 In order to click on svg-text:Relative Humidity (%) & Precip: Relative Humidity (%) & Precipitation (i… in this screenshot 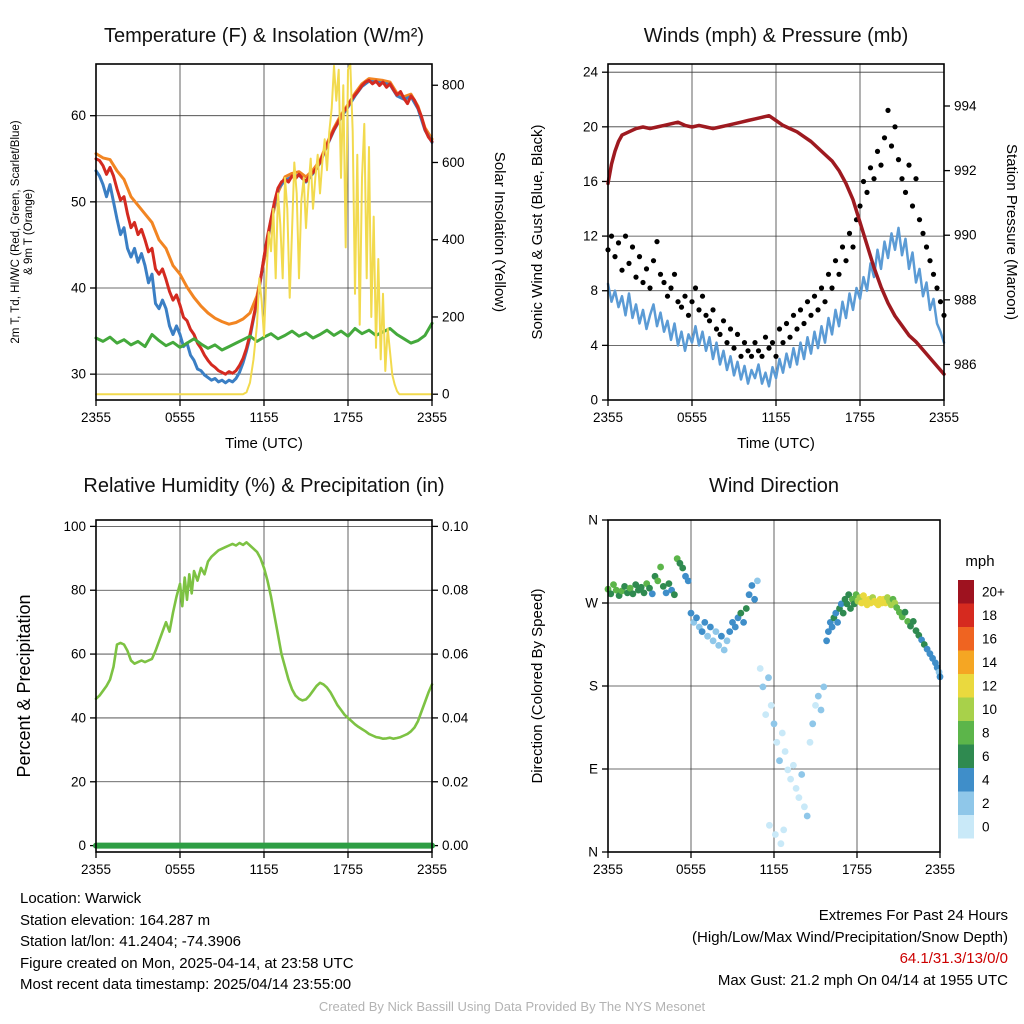, I will do `click(263, 486)`.